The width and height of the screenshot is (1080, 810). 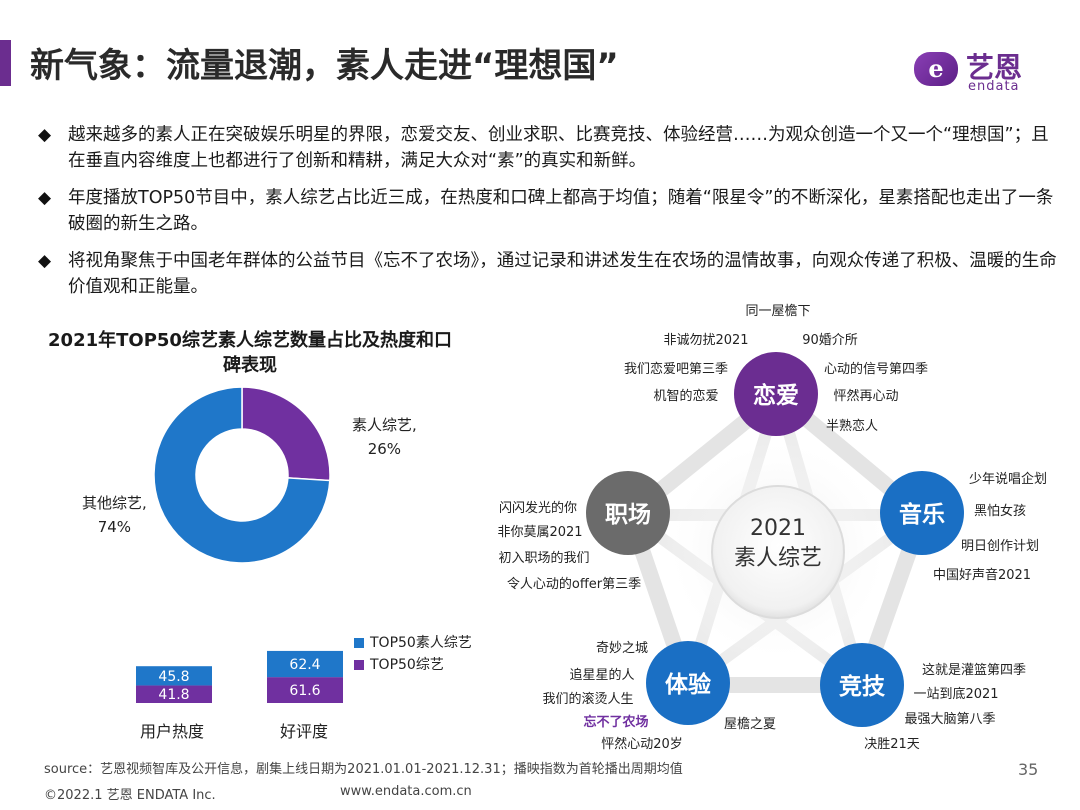 What do you see at coordinates (876, 369) in the screenshot?
I see `program-label: 心动的信号第四季` at bounding box center [876, 369].